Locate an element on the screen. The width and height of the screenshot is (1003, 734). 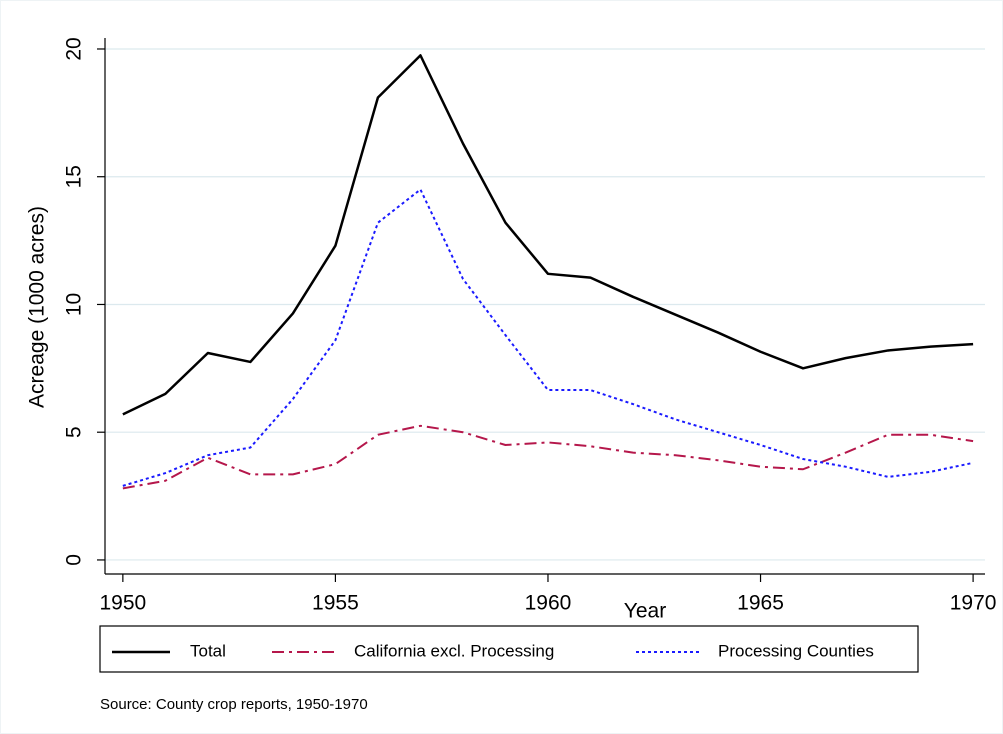
x-tick-label: 1970 is located at coordinates (973, 603).